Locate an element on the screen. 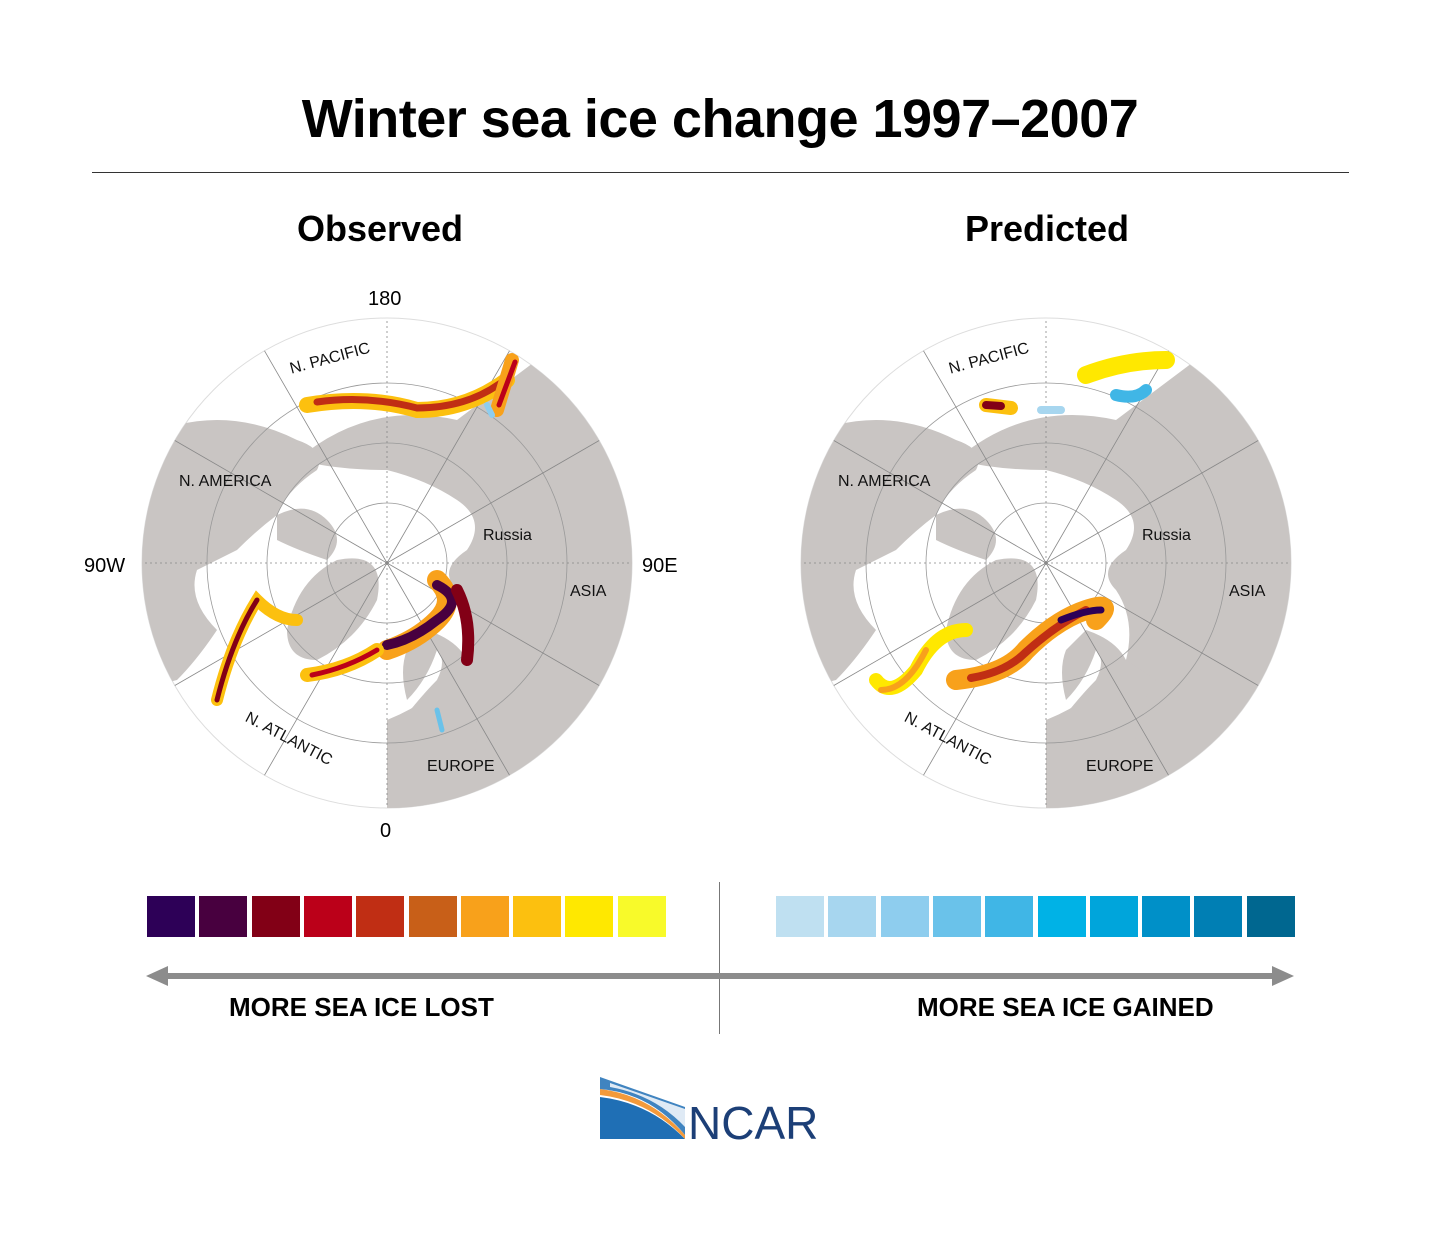 The image size is (1440, 1248). gain-label: MORE SEA ICE GAINED is located at coordinates (1065, 1007).